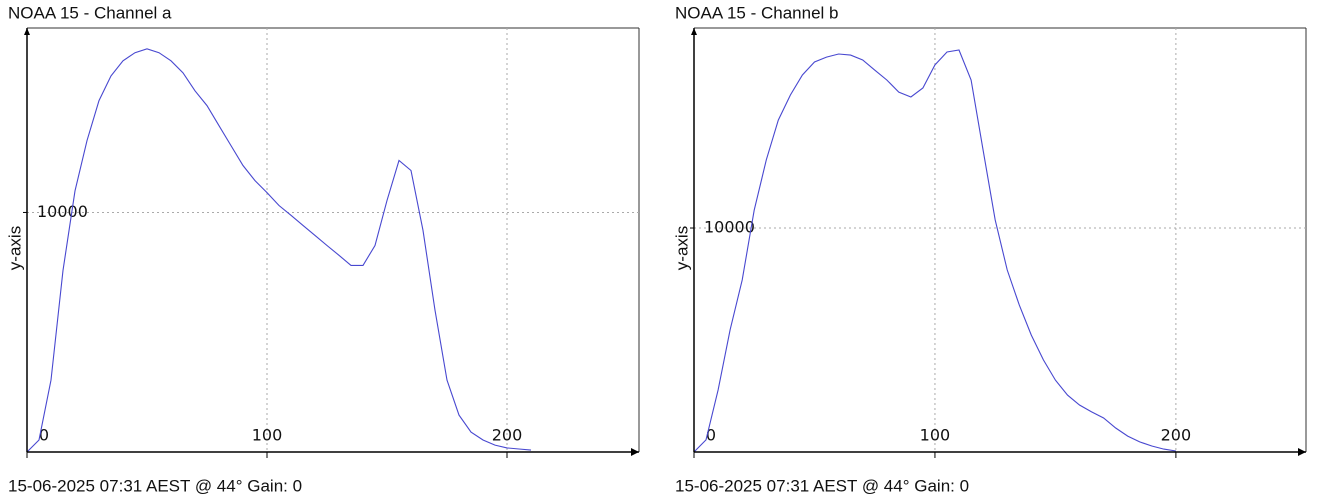 Image resolution: width=1334 pixels, height=500 pixels. I want to click on chart-title: NOAA 15 - Channel b, so click(756, 12).